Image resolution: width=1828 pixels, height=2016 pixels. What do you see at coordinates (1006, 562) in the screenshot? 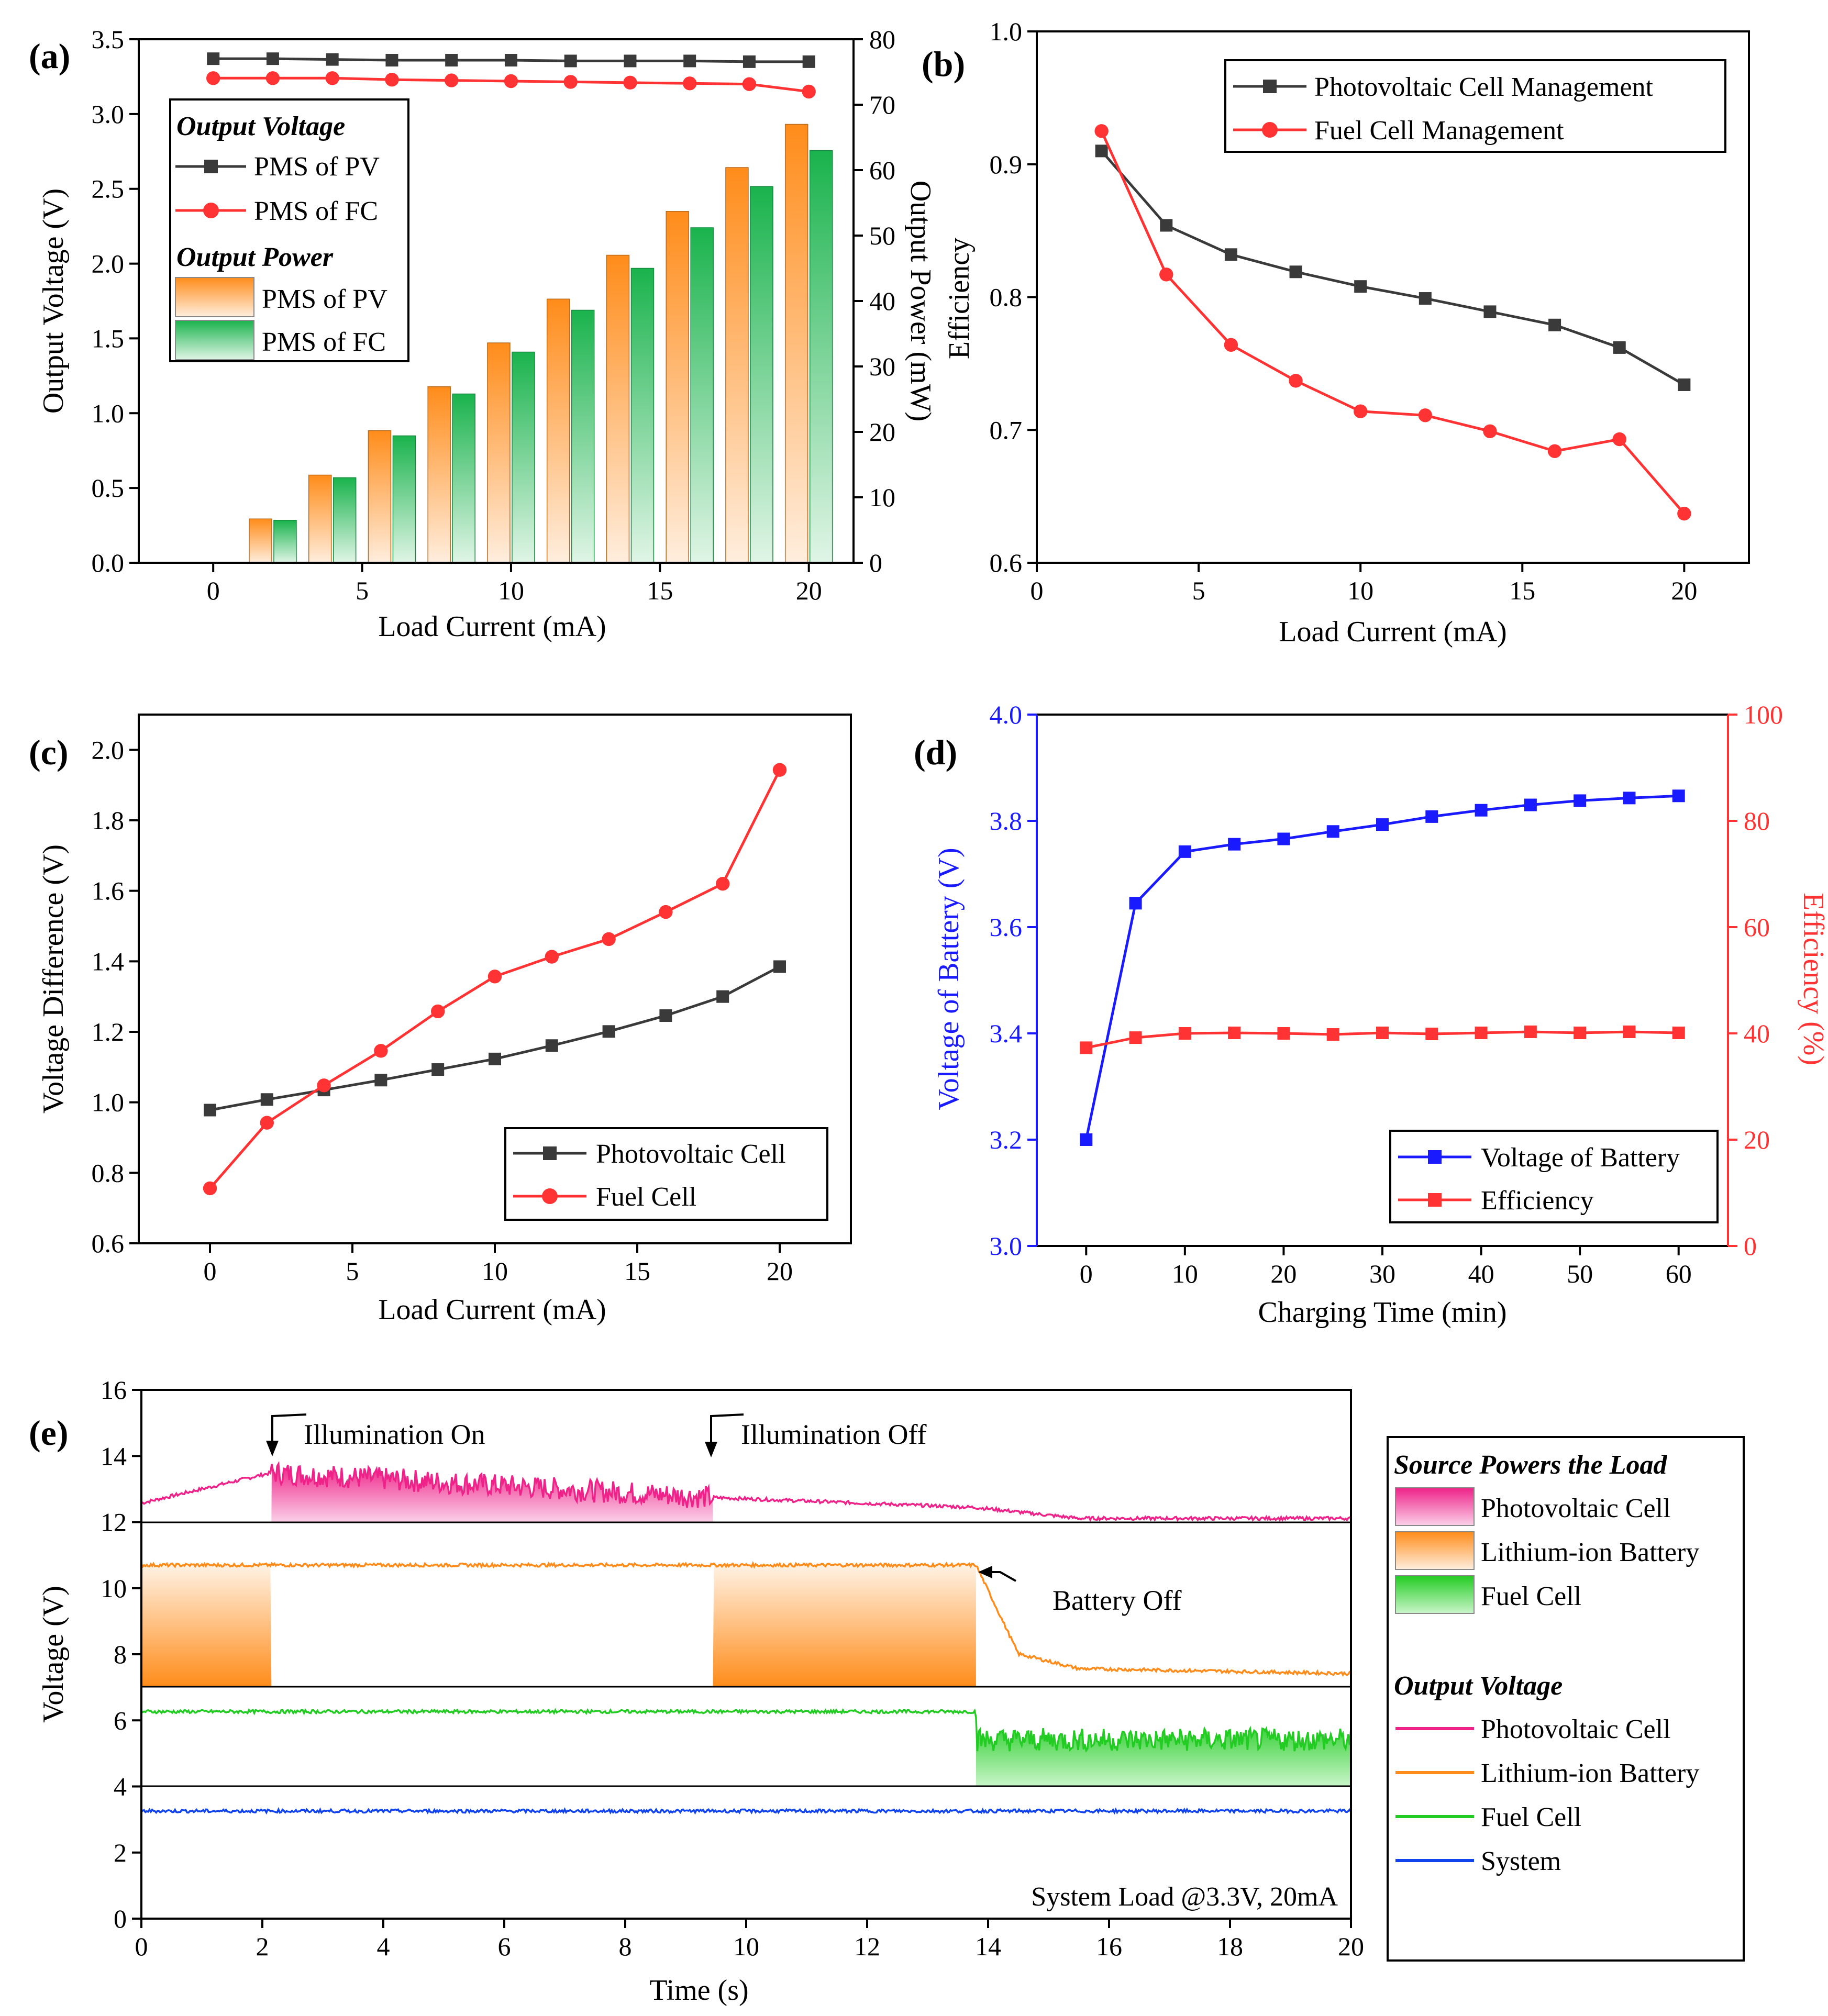
I see `y-tick-label: 0.6` at bounding box center [1006, 562].